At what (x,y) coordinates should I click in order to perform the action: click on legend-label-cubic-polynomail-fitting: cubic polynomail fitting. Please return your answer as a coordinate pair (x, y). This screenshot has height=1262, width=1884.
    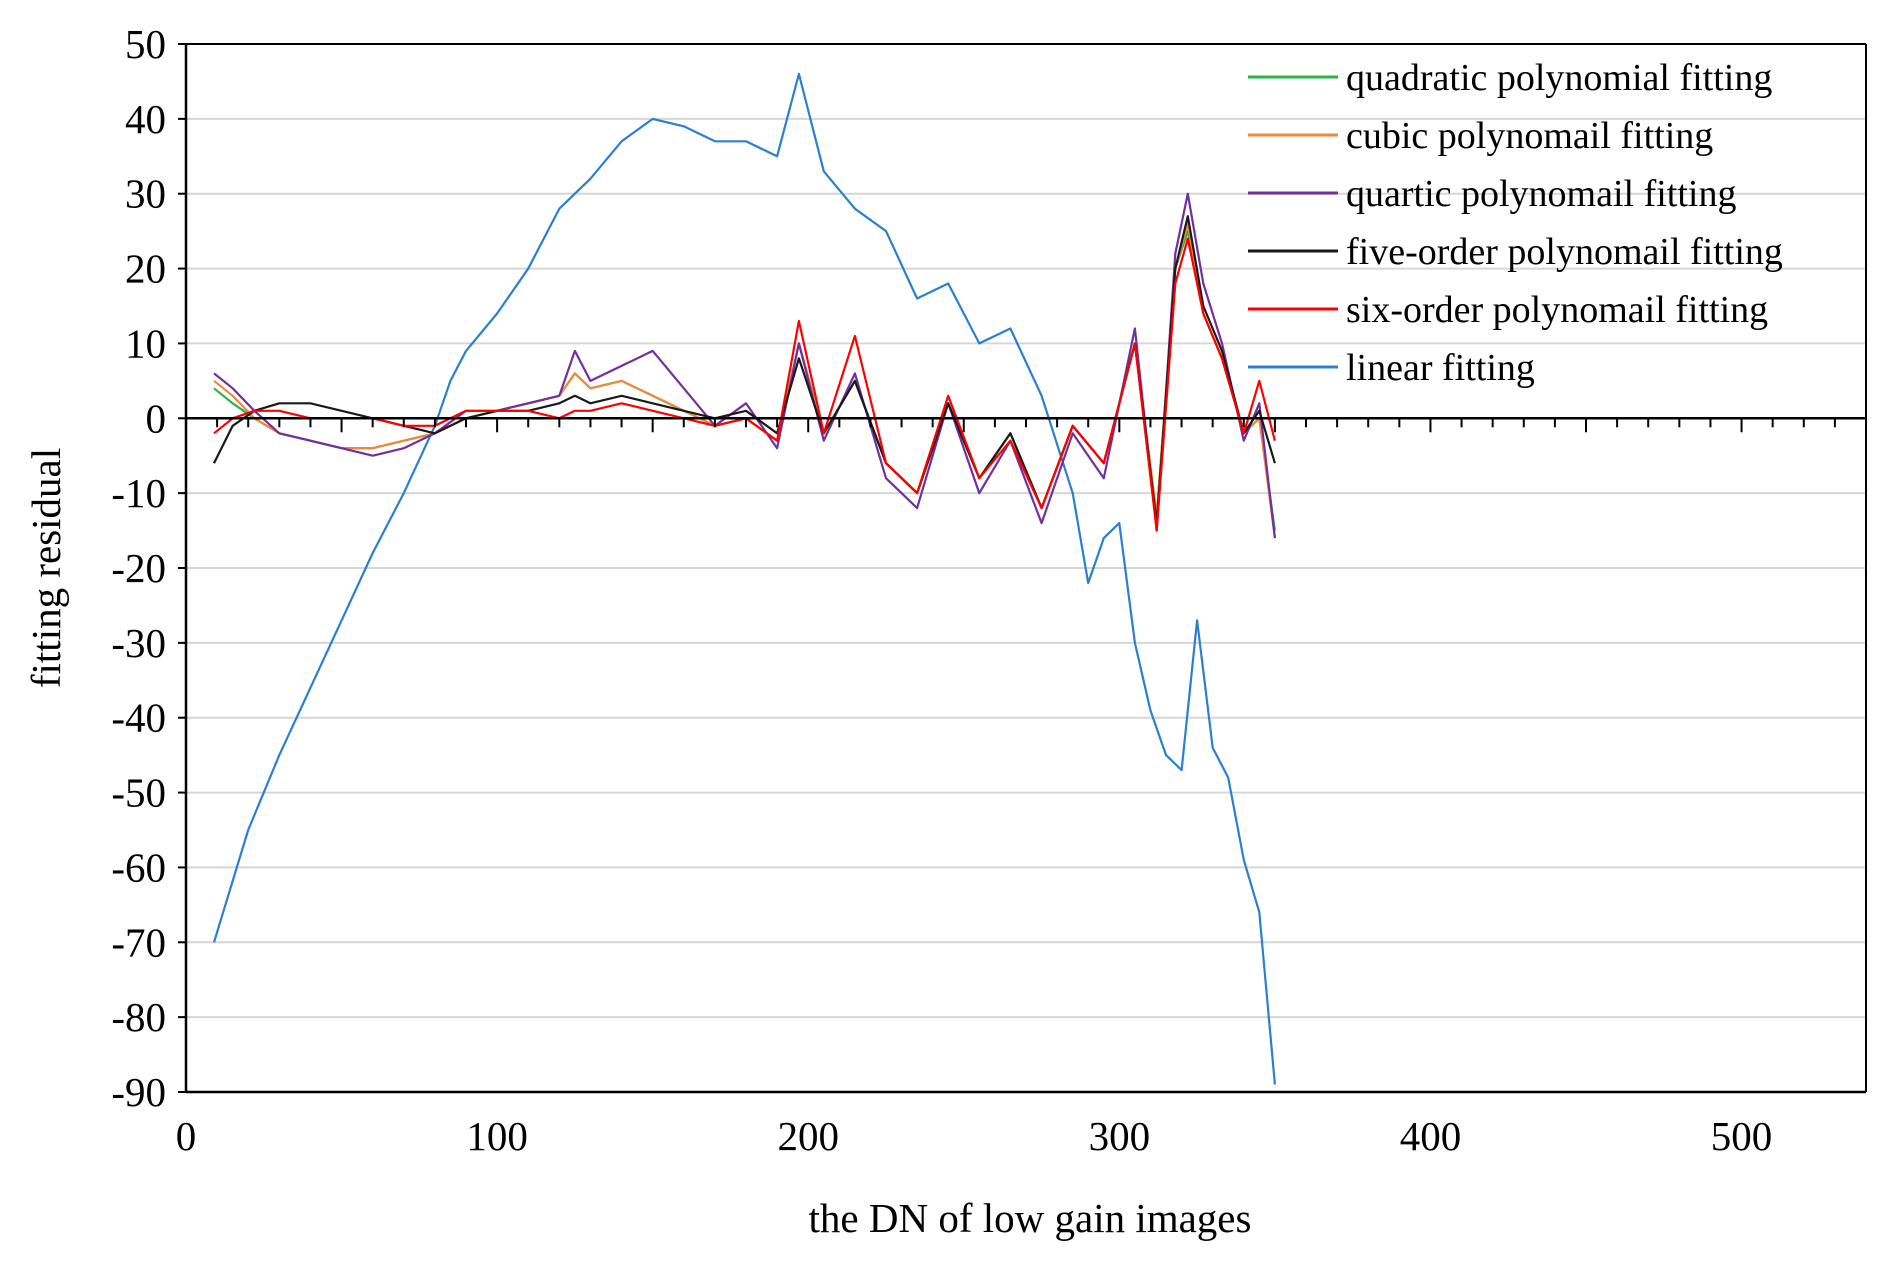
    Looking at the image, I should click on (1529, 136).